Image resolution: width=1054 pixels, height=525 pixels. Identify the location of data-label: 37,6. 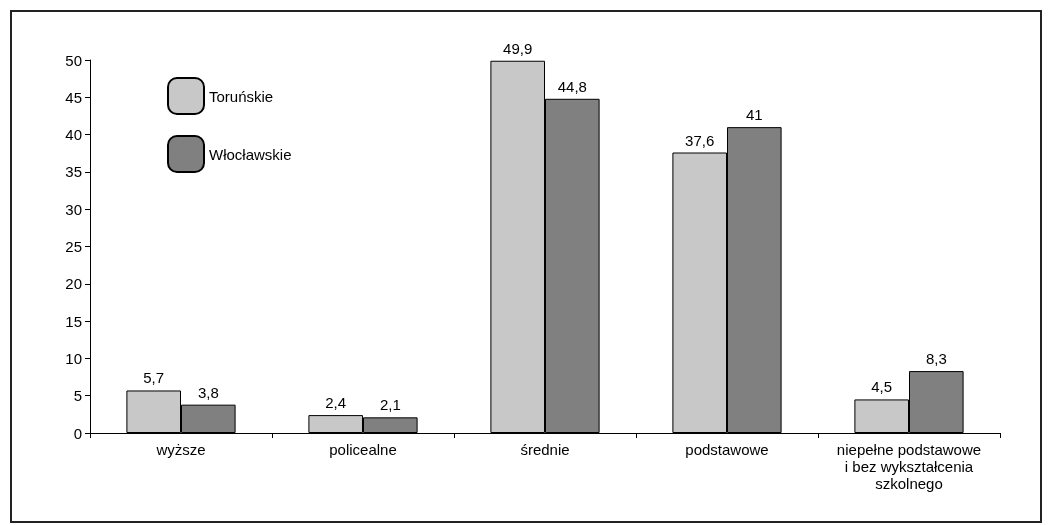
(700, 140).